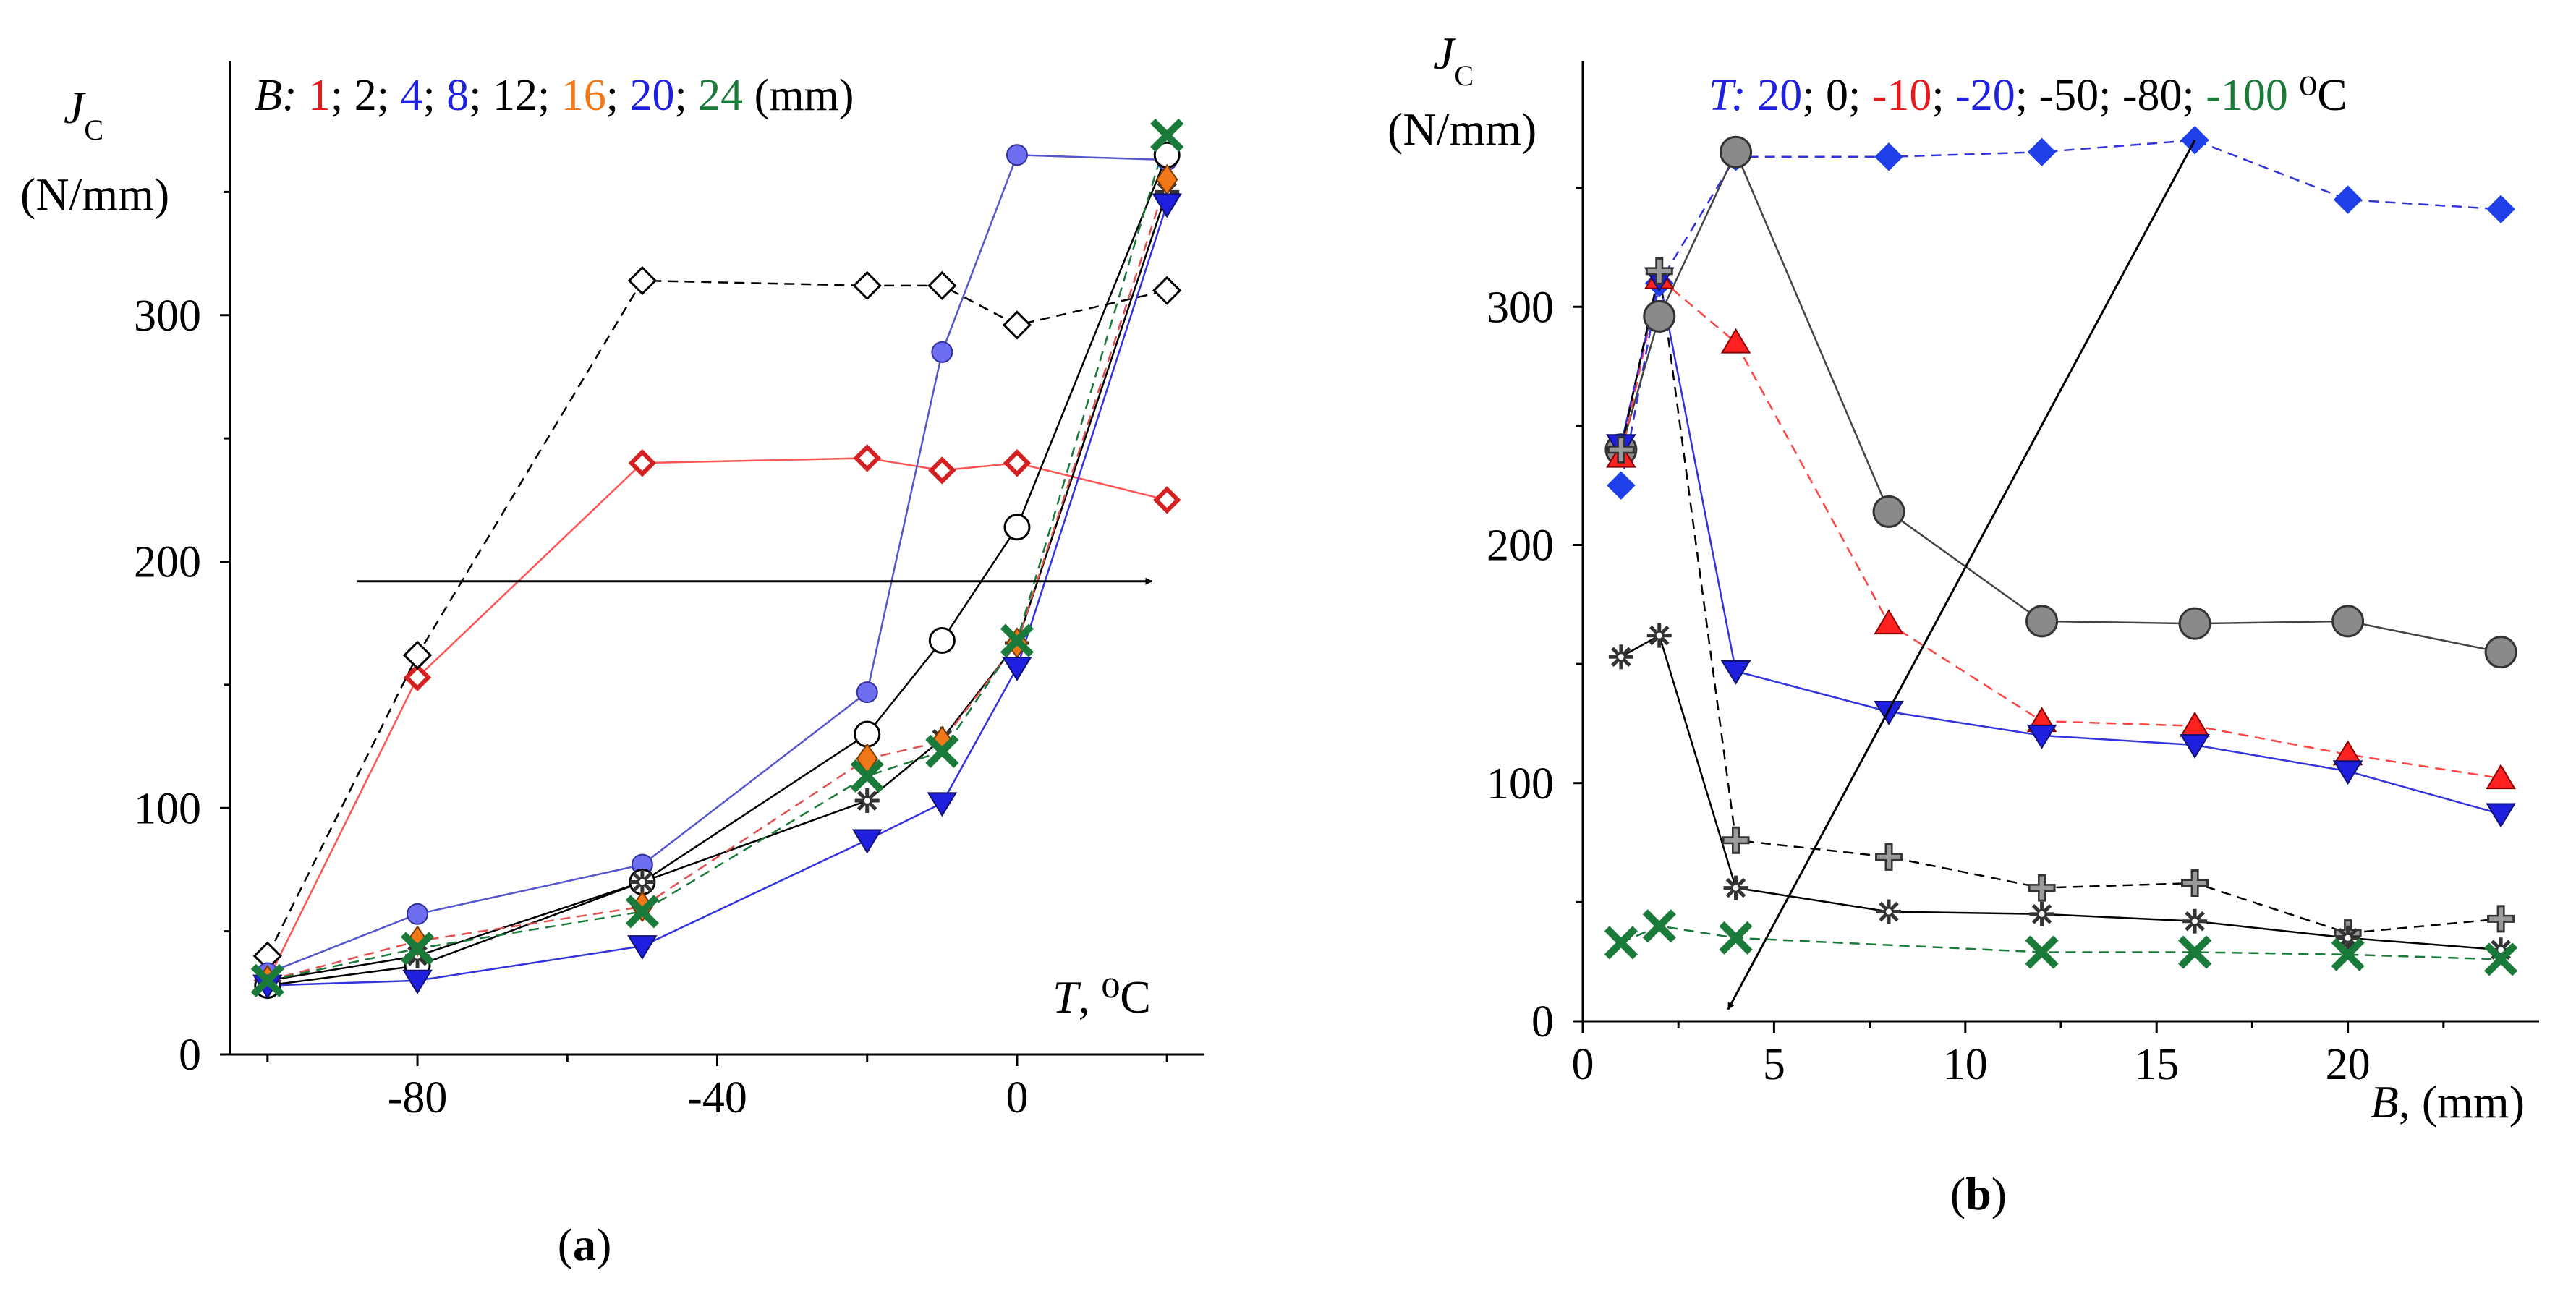 This screenshot has height=1291, width=2576. What do you see at coordinates (1961, 575) in the screenshot?
I see `trend-arrow` at bounding box center [1961, 575].